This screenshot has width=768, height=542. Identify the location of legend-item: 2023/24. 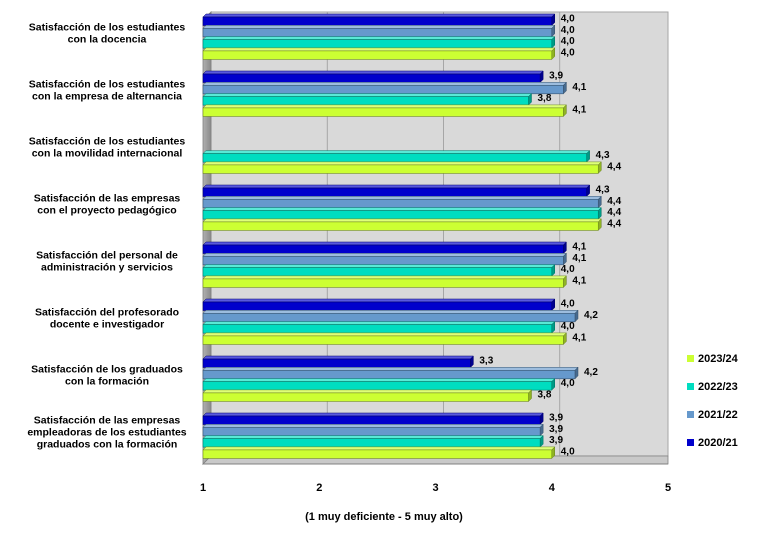
(713, 359).